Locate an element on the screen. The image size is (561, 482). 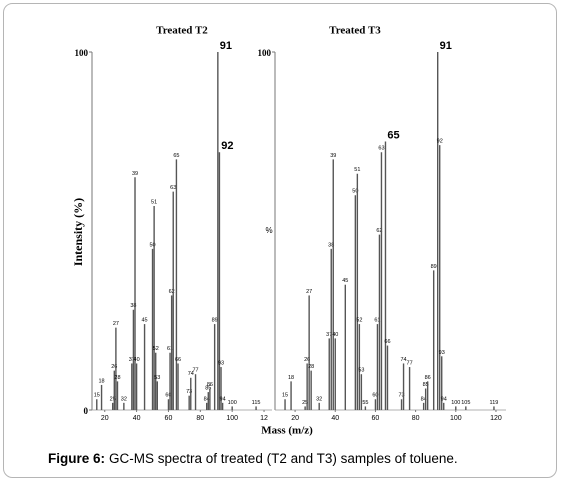
y-tick-label: 0 is located at coordinates (86, 411).